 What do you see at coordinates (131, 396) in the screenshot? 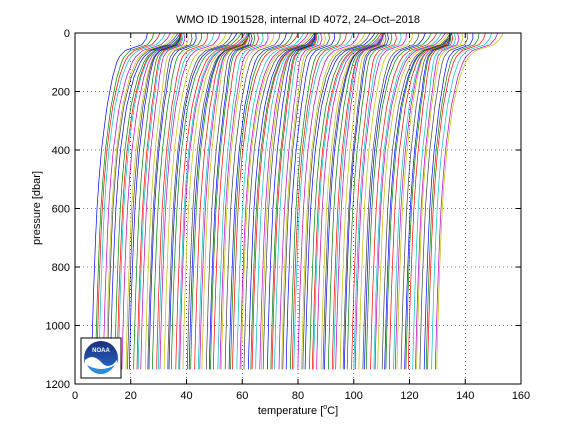
I see `x-tick-label: 20` at bounding box center [131, 396].